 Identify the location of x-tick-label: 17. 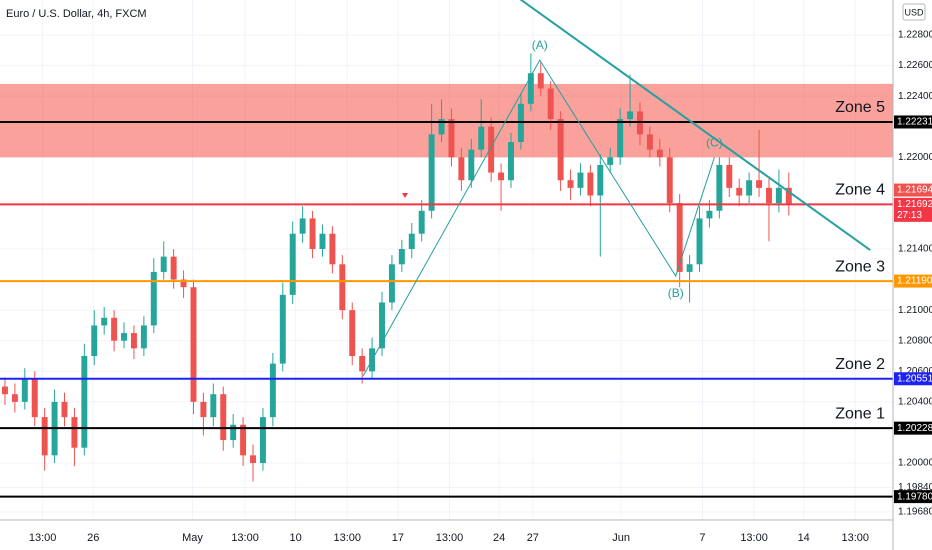
(398, 538).